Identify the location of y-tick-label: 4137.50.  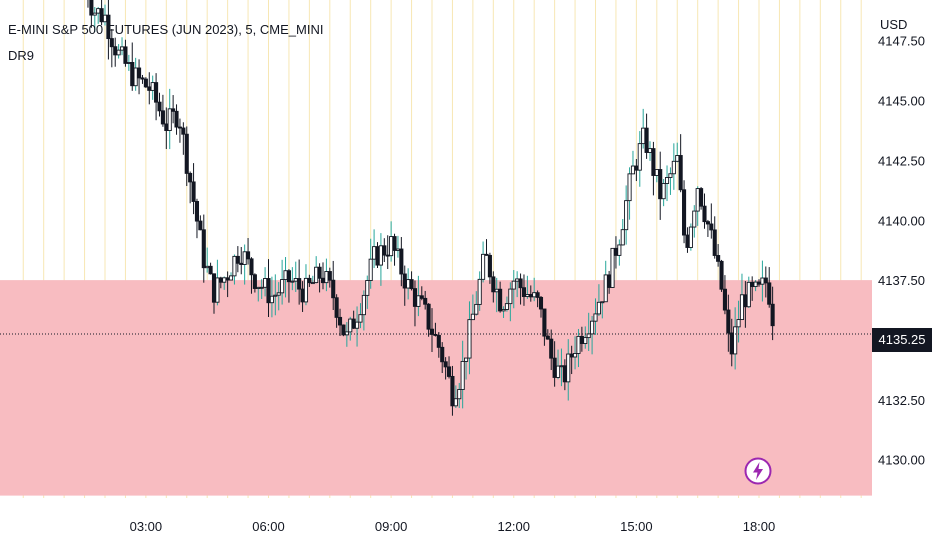
(901, 280).